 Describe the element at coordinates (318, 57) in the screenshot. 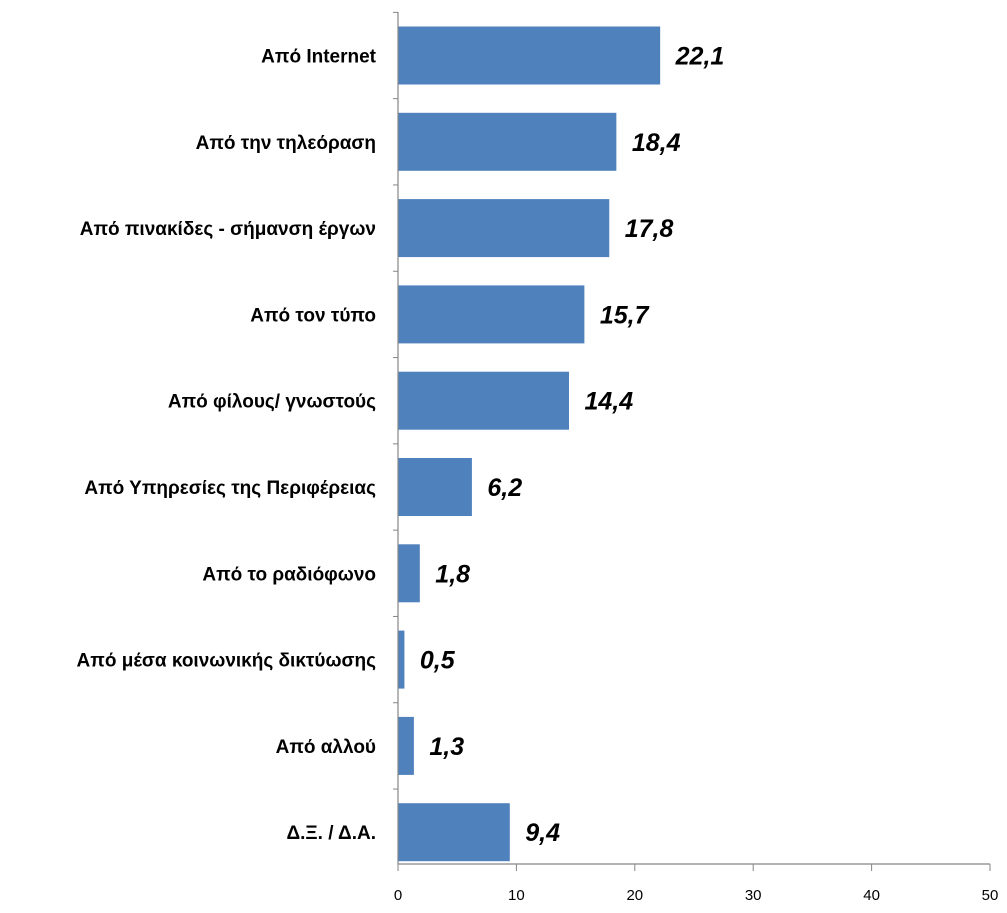

I see `category-label: Από Internet` at that location.